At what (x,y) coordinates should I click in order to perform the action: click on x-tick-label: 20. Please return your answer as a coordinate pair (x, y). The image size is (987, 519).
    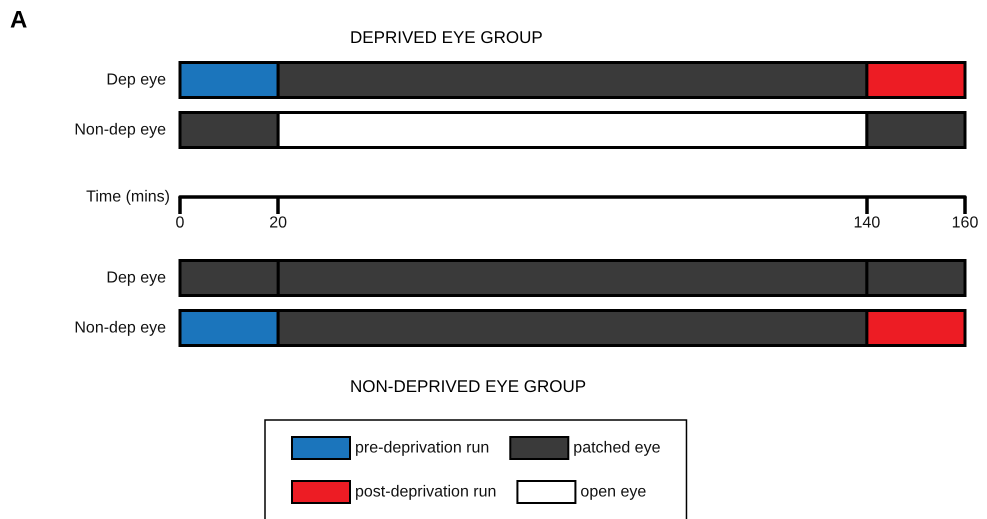
    Looking at the image, I should click on (278, 223).